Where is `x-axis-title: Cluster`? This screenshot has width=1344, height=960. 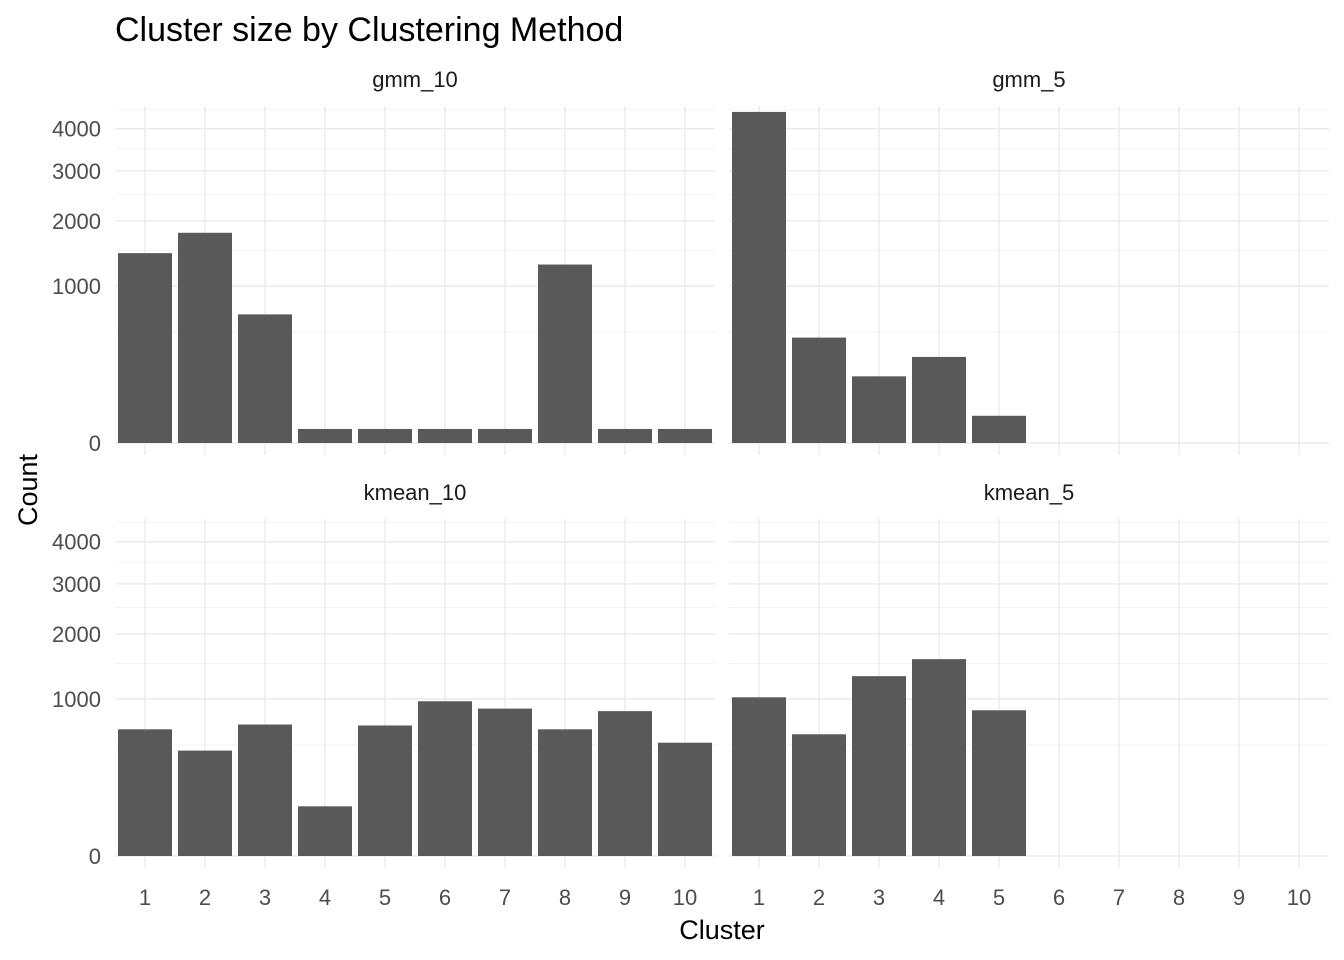 x-axis-title: Cluster is located at coordinates (722, 930).